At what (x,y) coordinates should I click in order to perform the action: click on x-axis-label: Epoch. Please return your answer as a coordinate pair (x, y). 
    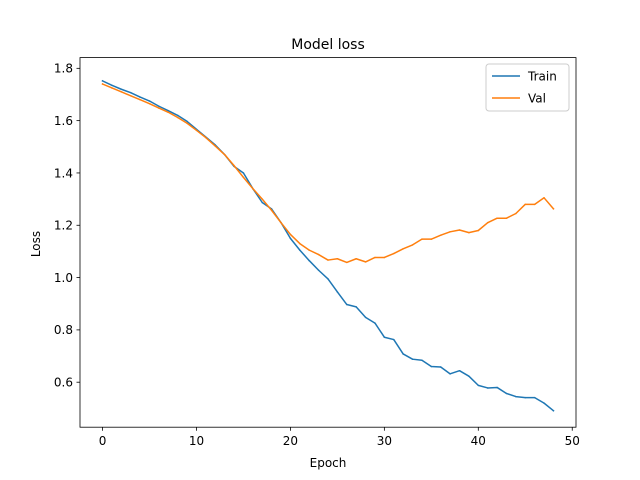
    Looking at the image, I should click on (328, 463).